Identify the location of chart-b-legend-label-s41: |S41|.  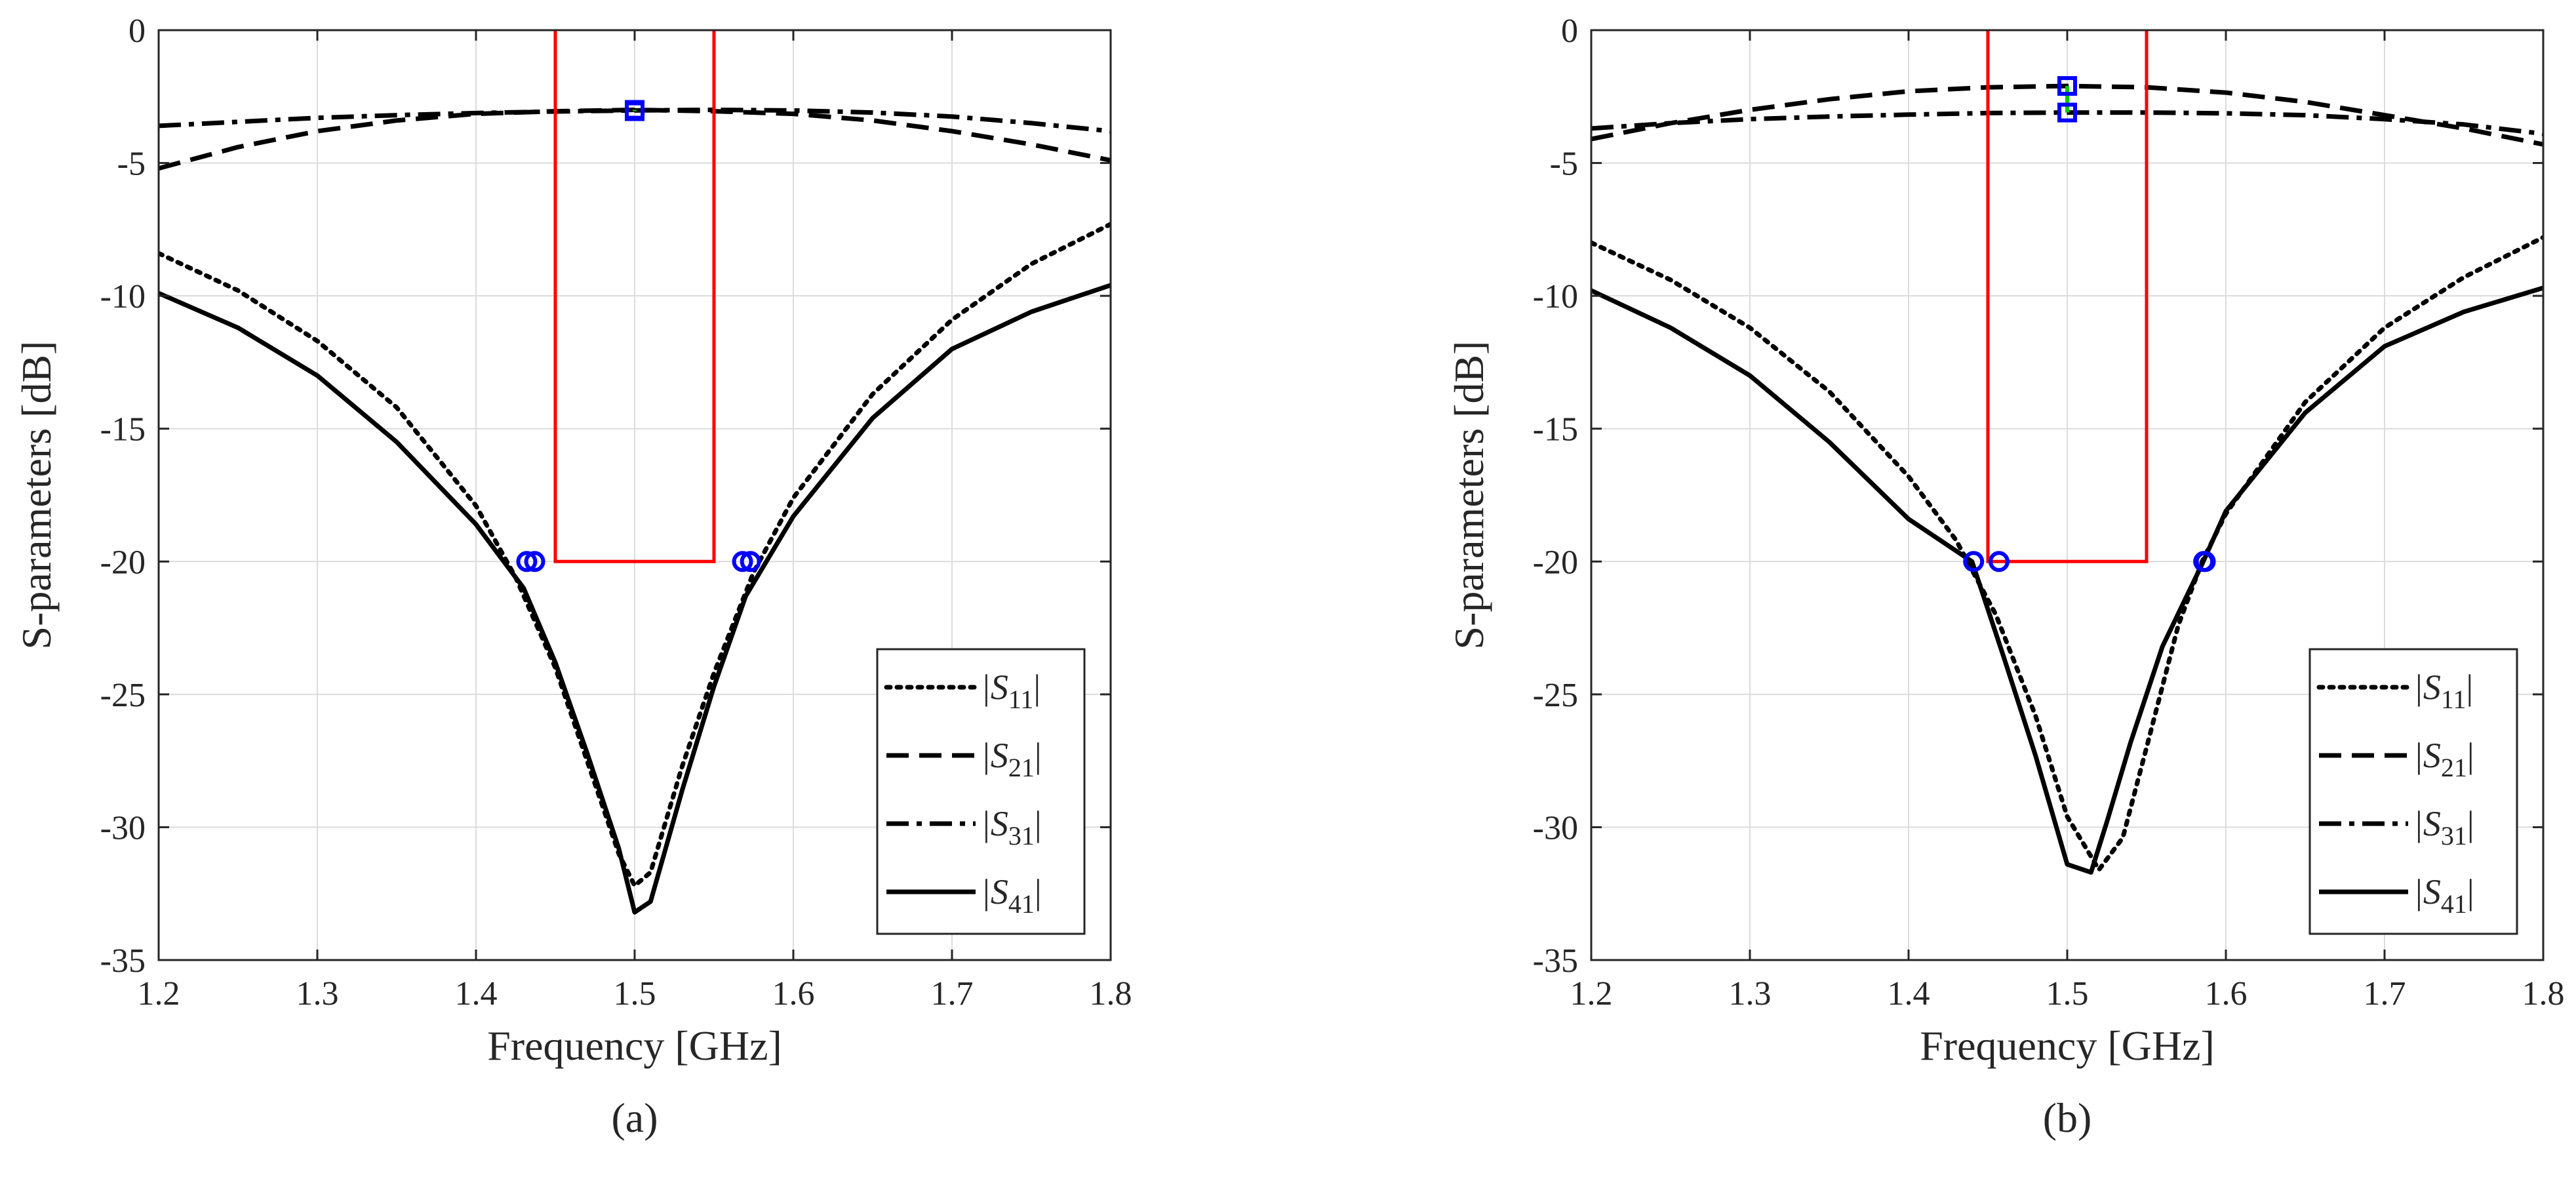
(2443, 895).